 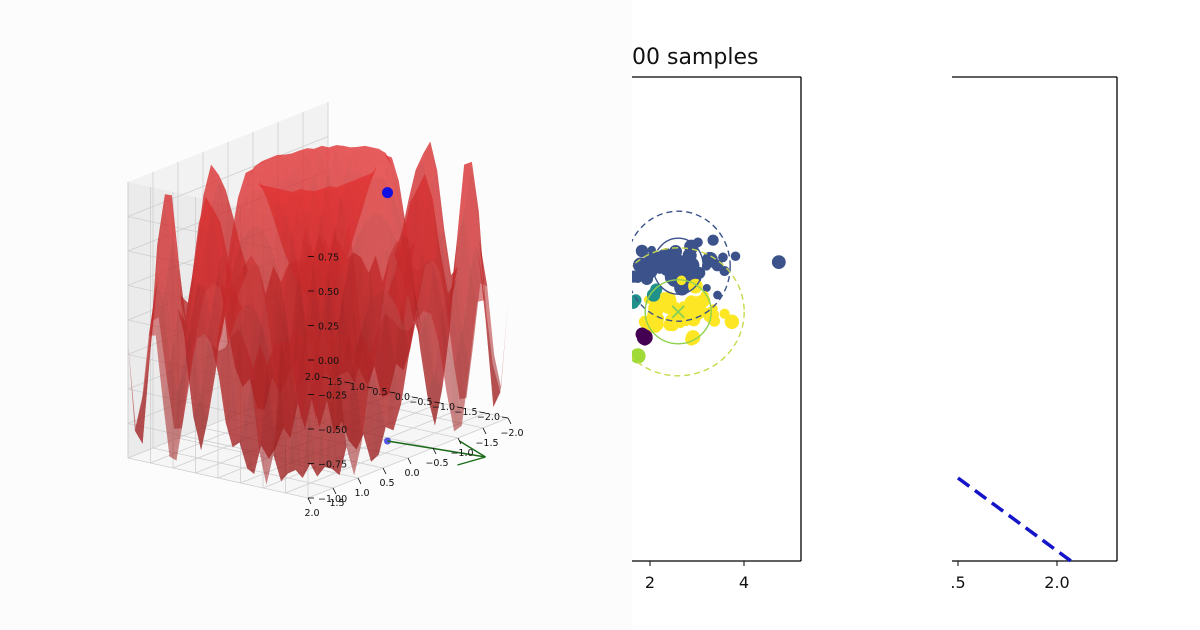 I want to click on z-tick-label: 0.25, so click(x=328, y=327).